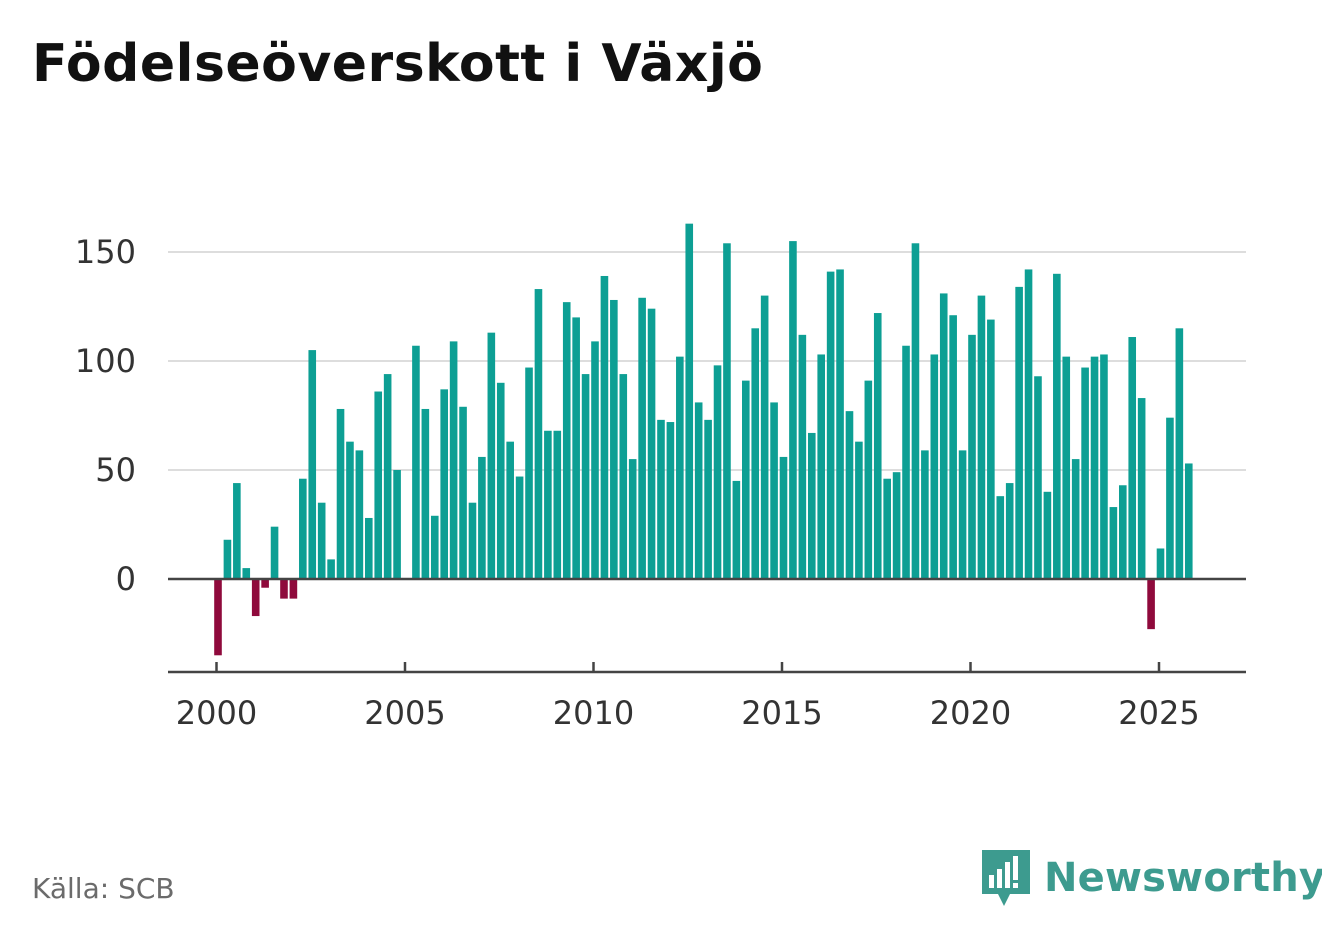  Describe the element at coordinates (103, 888) in the screenshot. I see `source-note: Källa: SCB` at that location.